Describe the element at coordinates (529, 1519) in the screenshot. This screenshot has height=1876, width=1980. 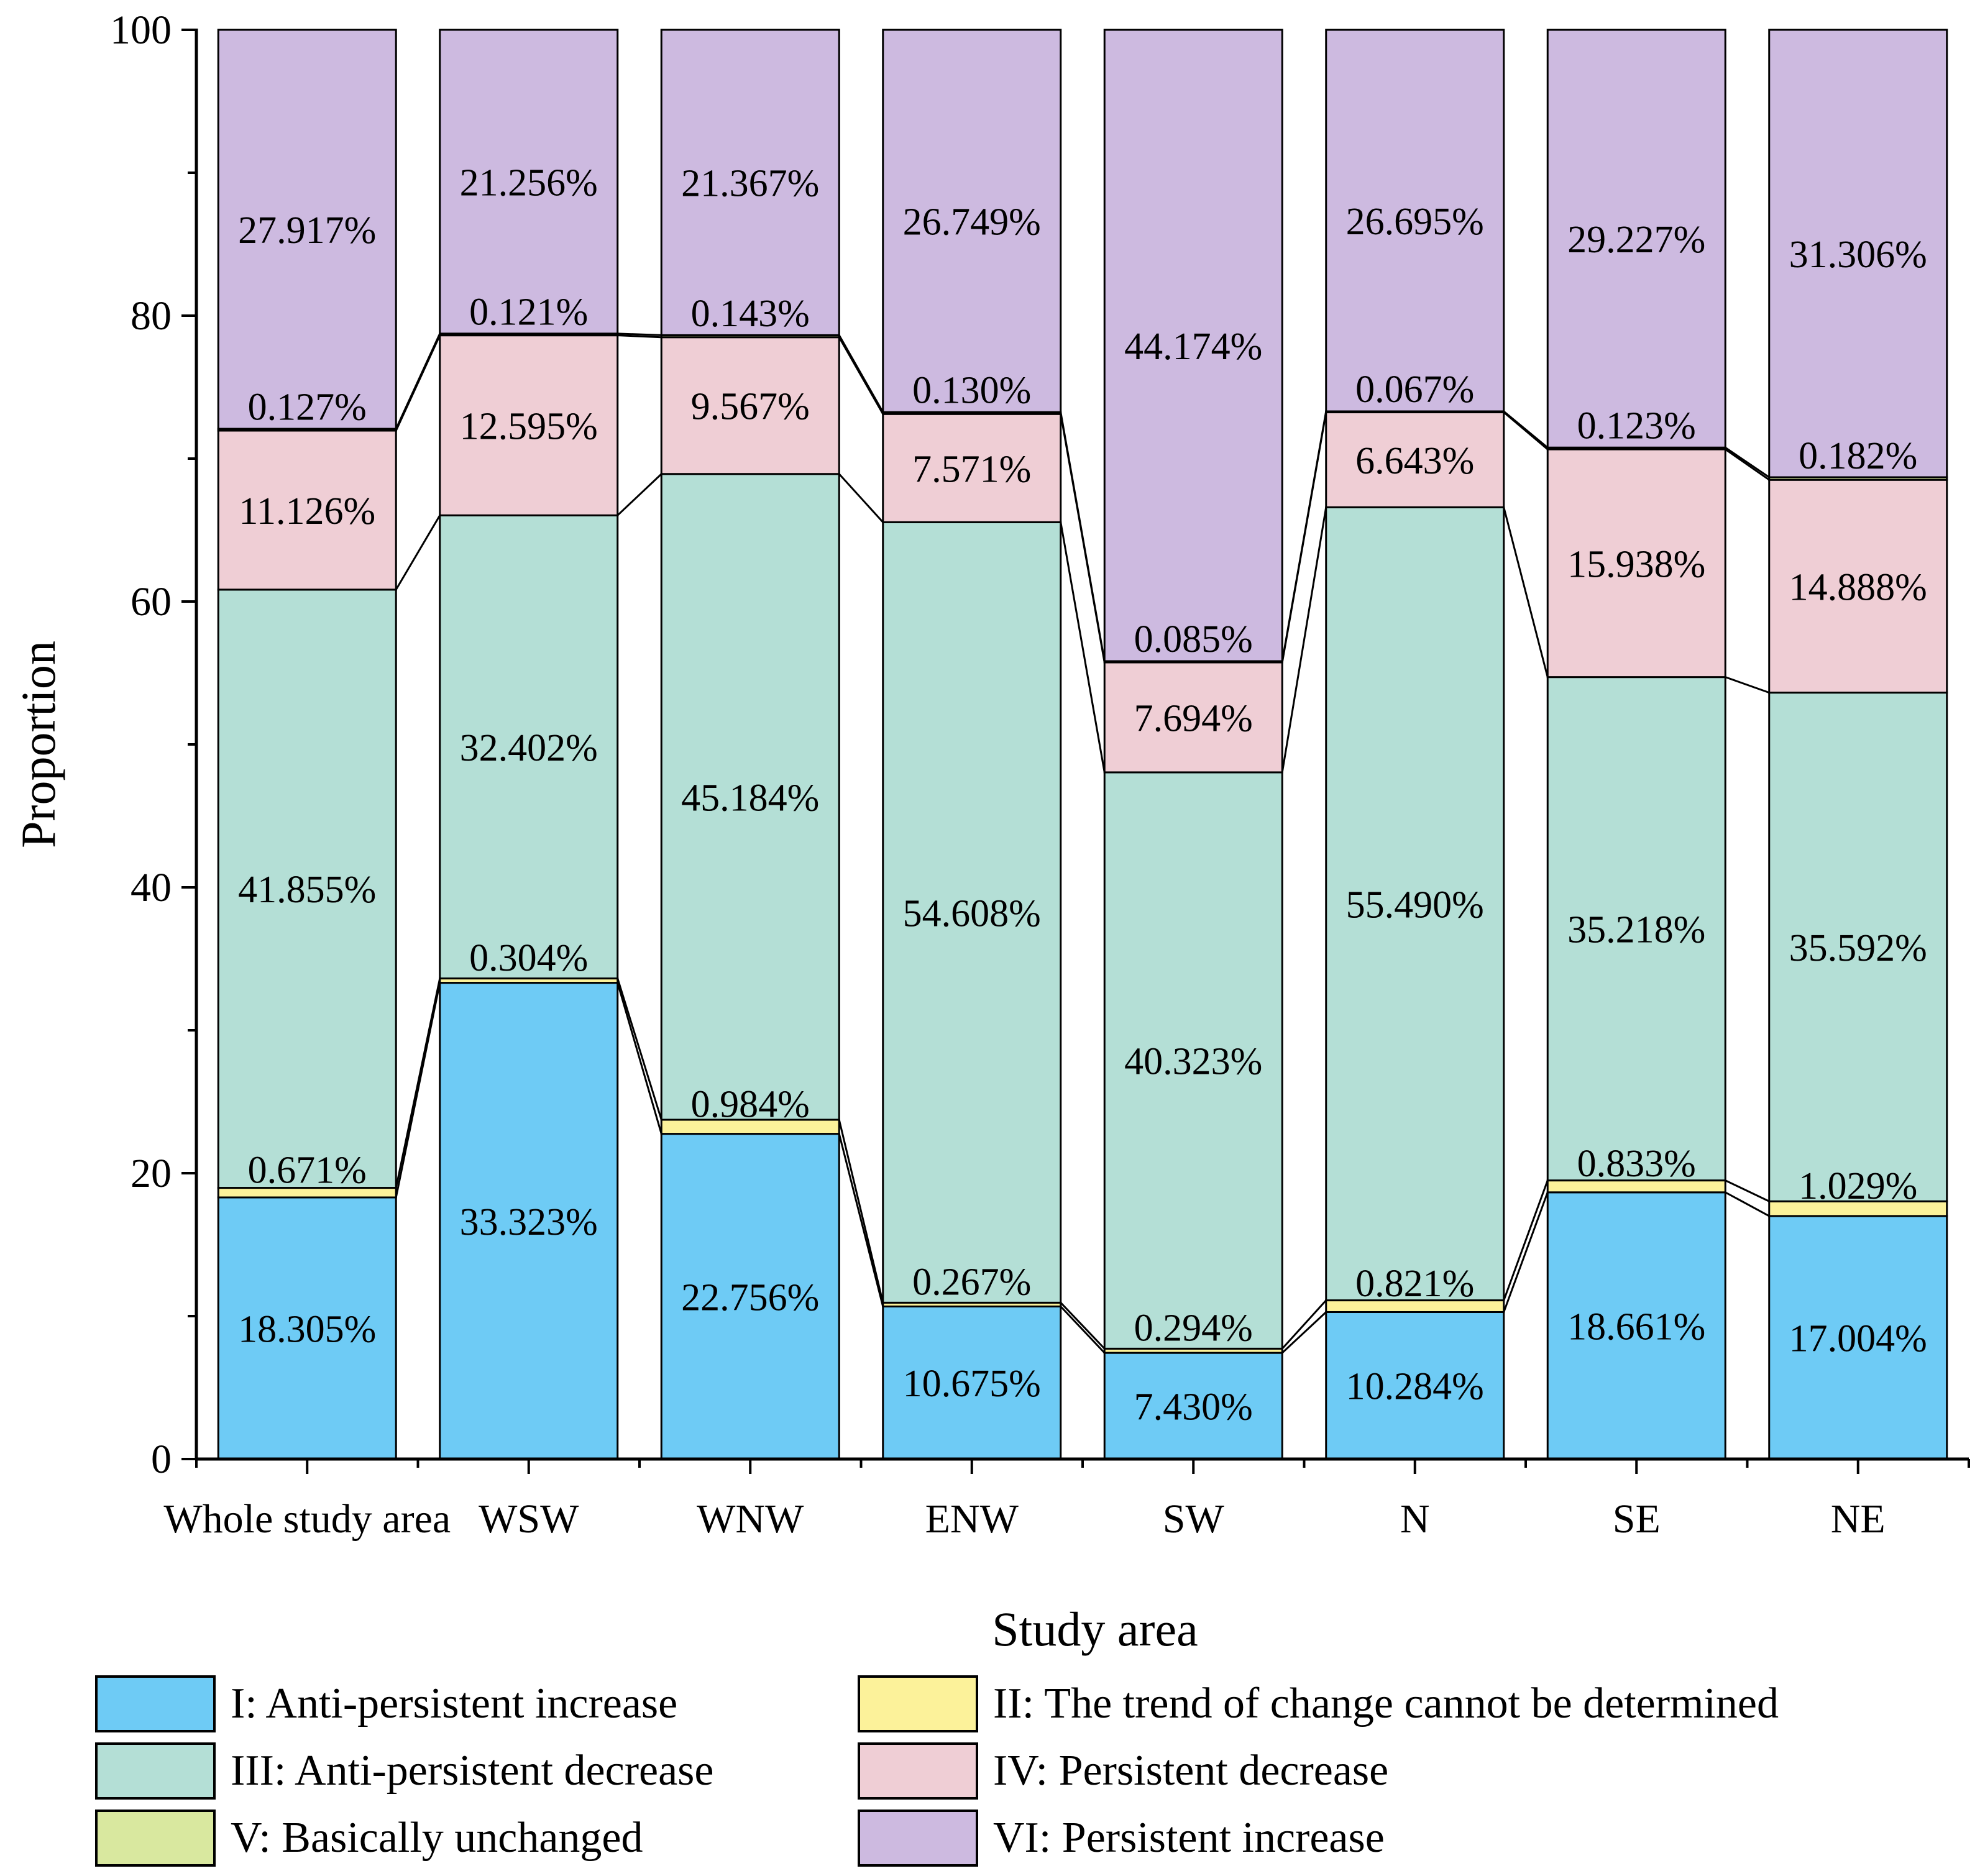
I see `x-tick-label: WSW` at that location.